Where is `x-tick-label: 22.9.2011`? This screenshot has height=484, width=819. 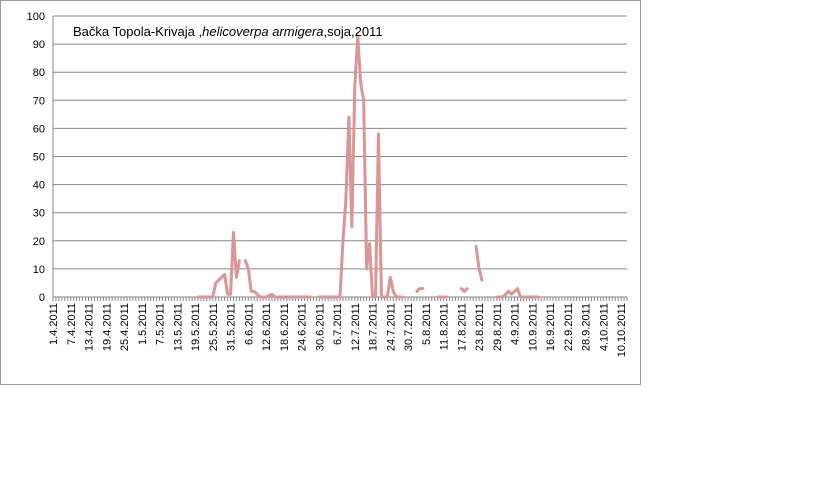
x-tick-label: 22.9.2011 is located at coordinates (569, 327).